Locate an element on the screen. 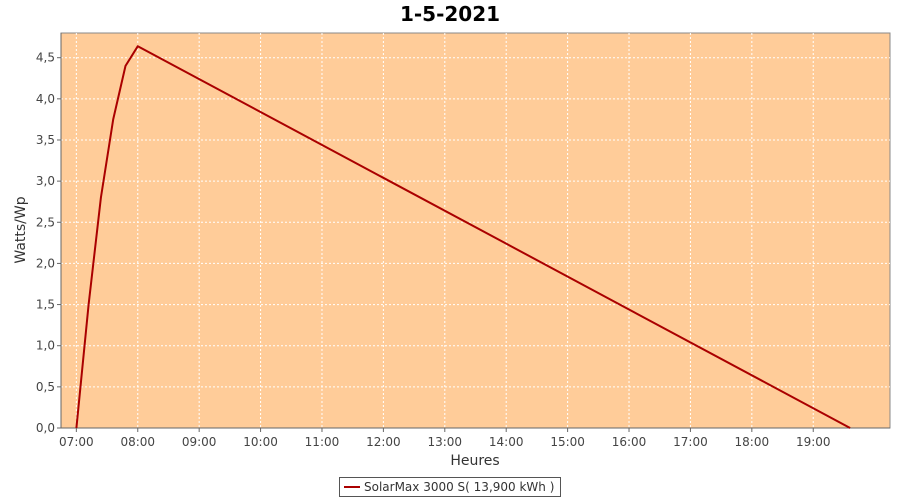 The height and width of the screenshot is (500, 900). x-tick-label: 15:00 is located at coordinates (567, 442).